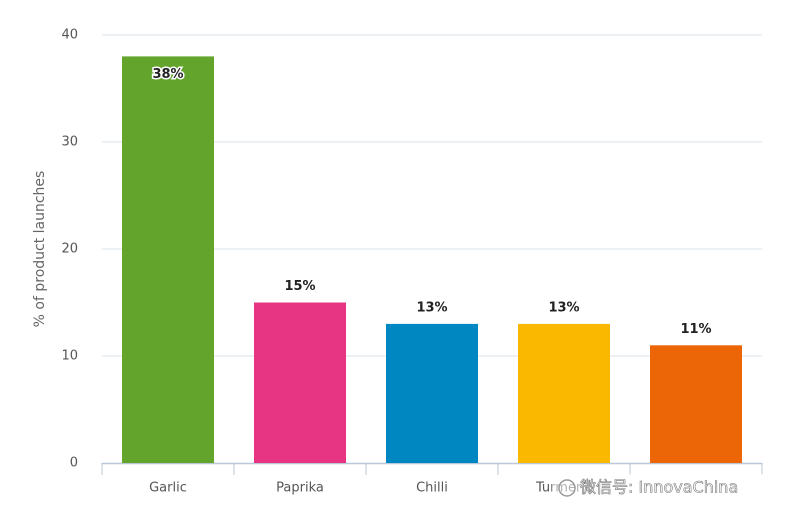  I want to click on value-label: 11%, so click(695, 329).